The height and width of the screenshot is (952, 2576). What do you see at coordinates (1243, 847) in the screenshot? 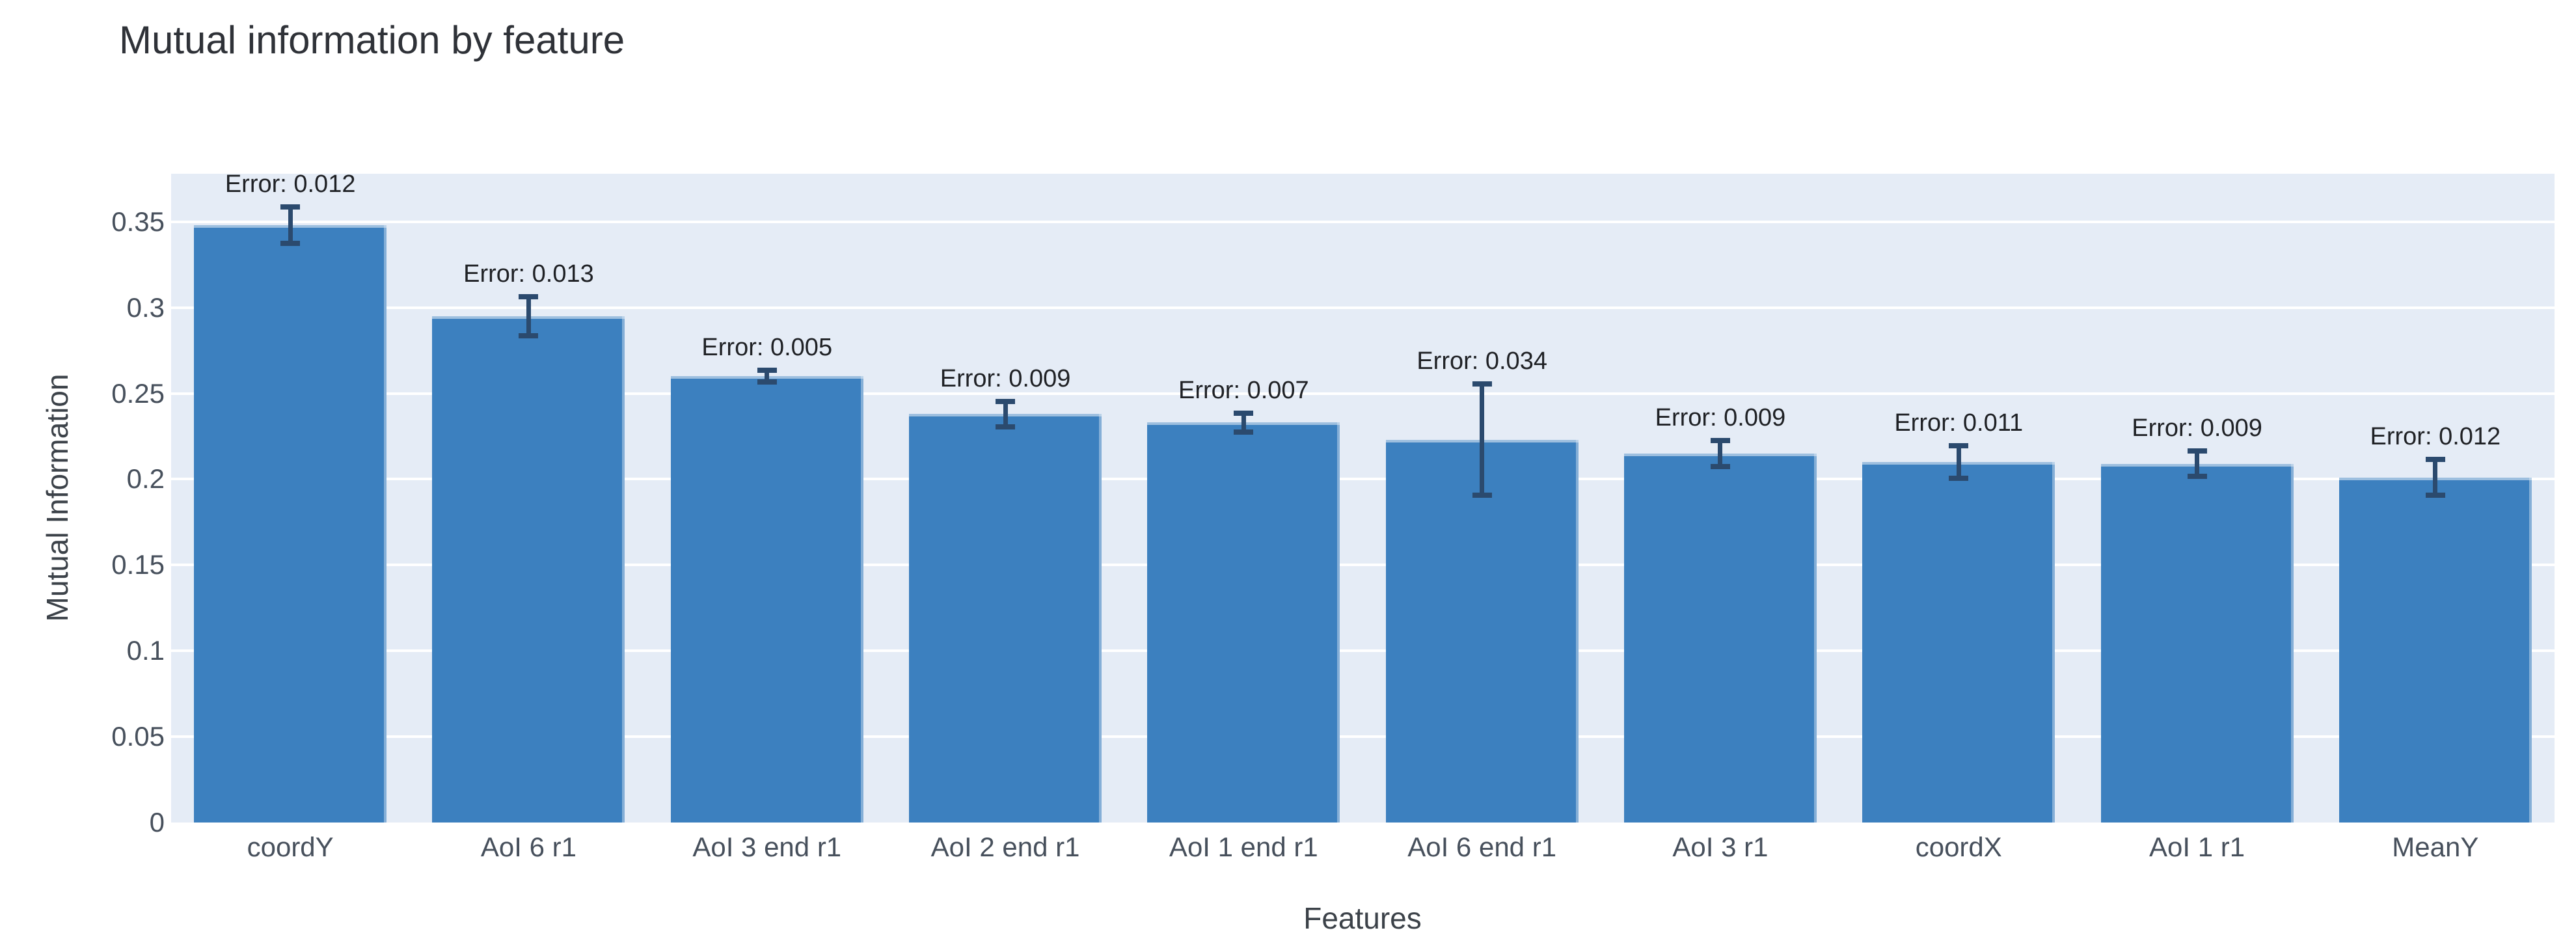
I see `x-tick-label: AoI 1 end r1` at bounding box center [1243, 847].